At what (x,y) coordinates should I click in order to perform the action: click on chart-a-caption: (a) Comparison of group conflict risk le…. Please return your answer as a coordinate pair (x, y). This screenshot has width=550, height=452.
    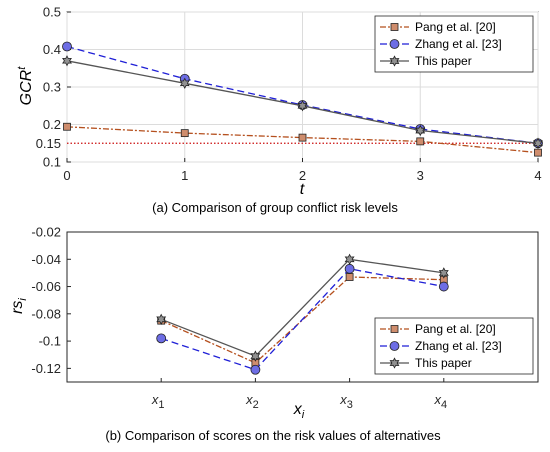
    Looking at the image, I should click on (275, 207).